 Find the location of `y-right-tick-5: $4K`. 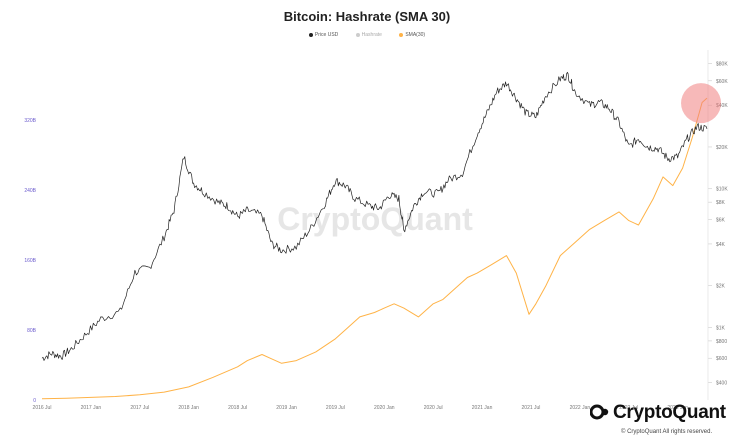

y-right-tick-5: $4K is located at coordinates (721, 245).